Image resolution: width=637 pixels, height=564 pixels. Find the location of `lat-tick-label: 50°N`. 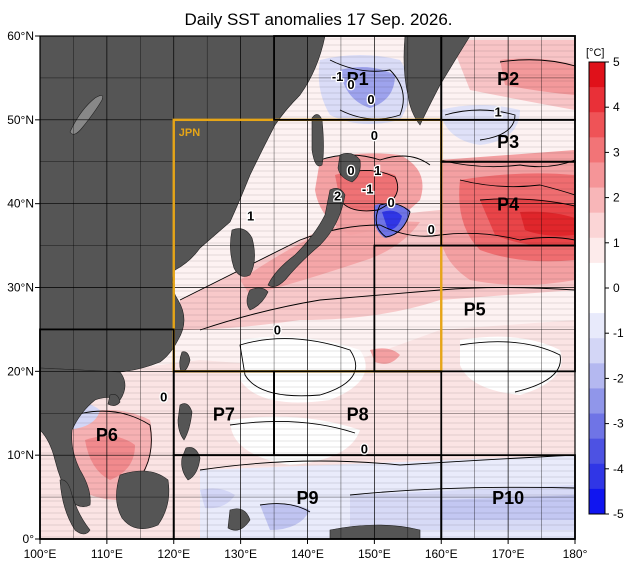

lat-tick-label: 50°N is located at coordinates (20, 120).